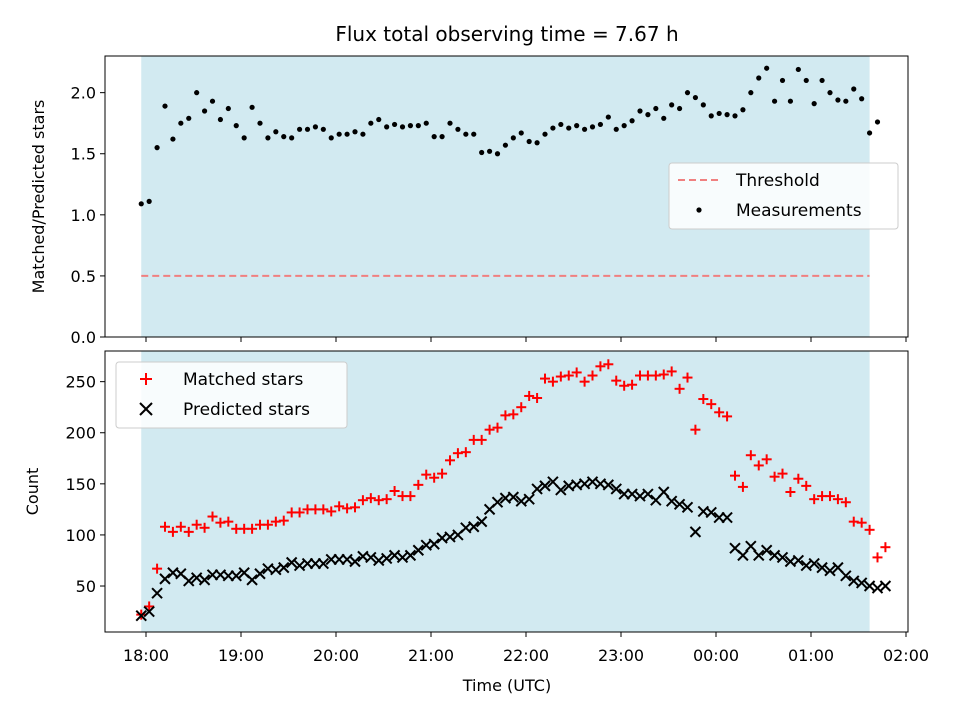 The width and height of the screenshot is (960, 720). What do you see at coordinates (783, 196) in the screenshot?
I see `legend-box` at bounding box center [783, 196].